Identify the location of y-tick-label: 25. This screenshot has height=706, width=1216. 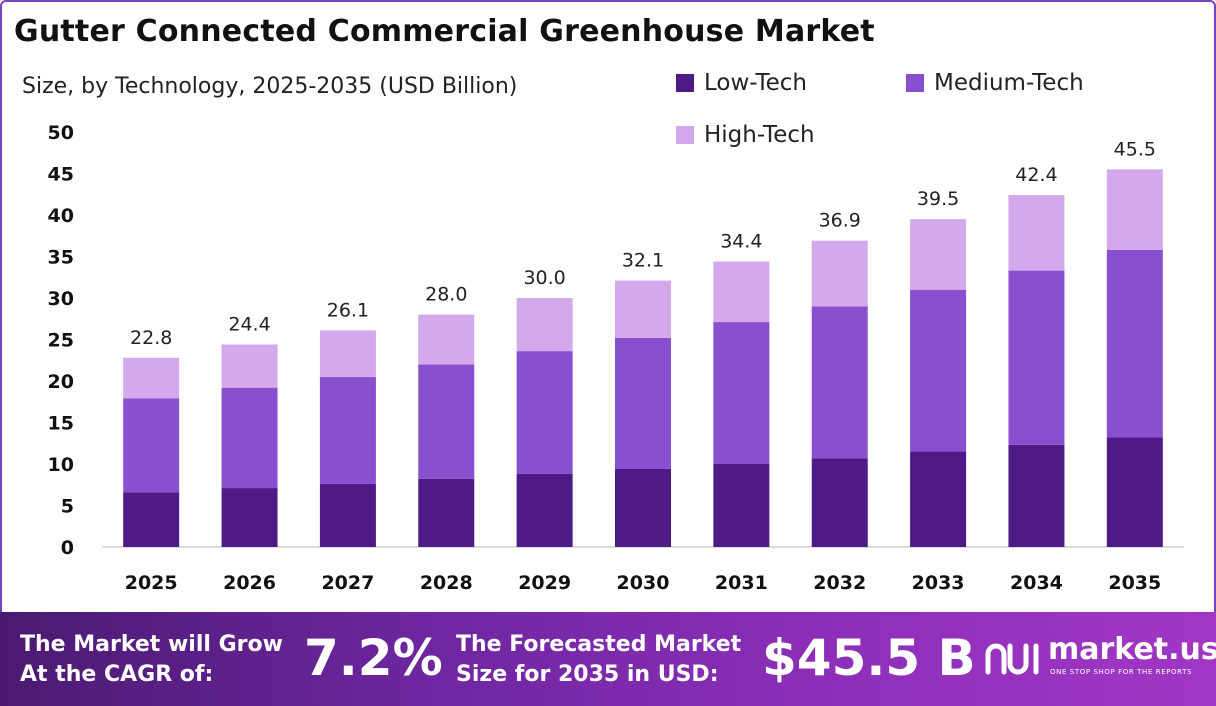
(61, 341).